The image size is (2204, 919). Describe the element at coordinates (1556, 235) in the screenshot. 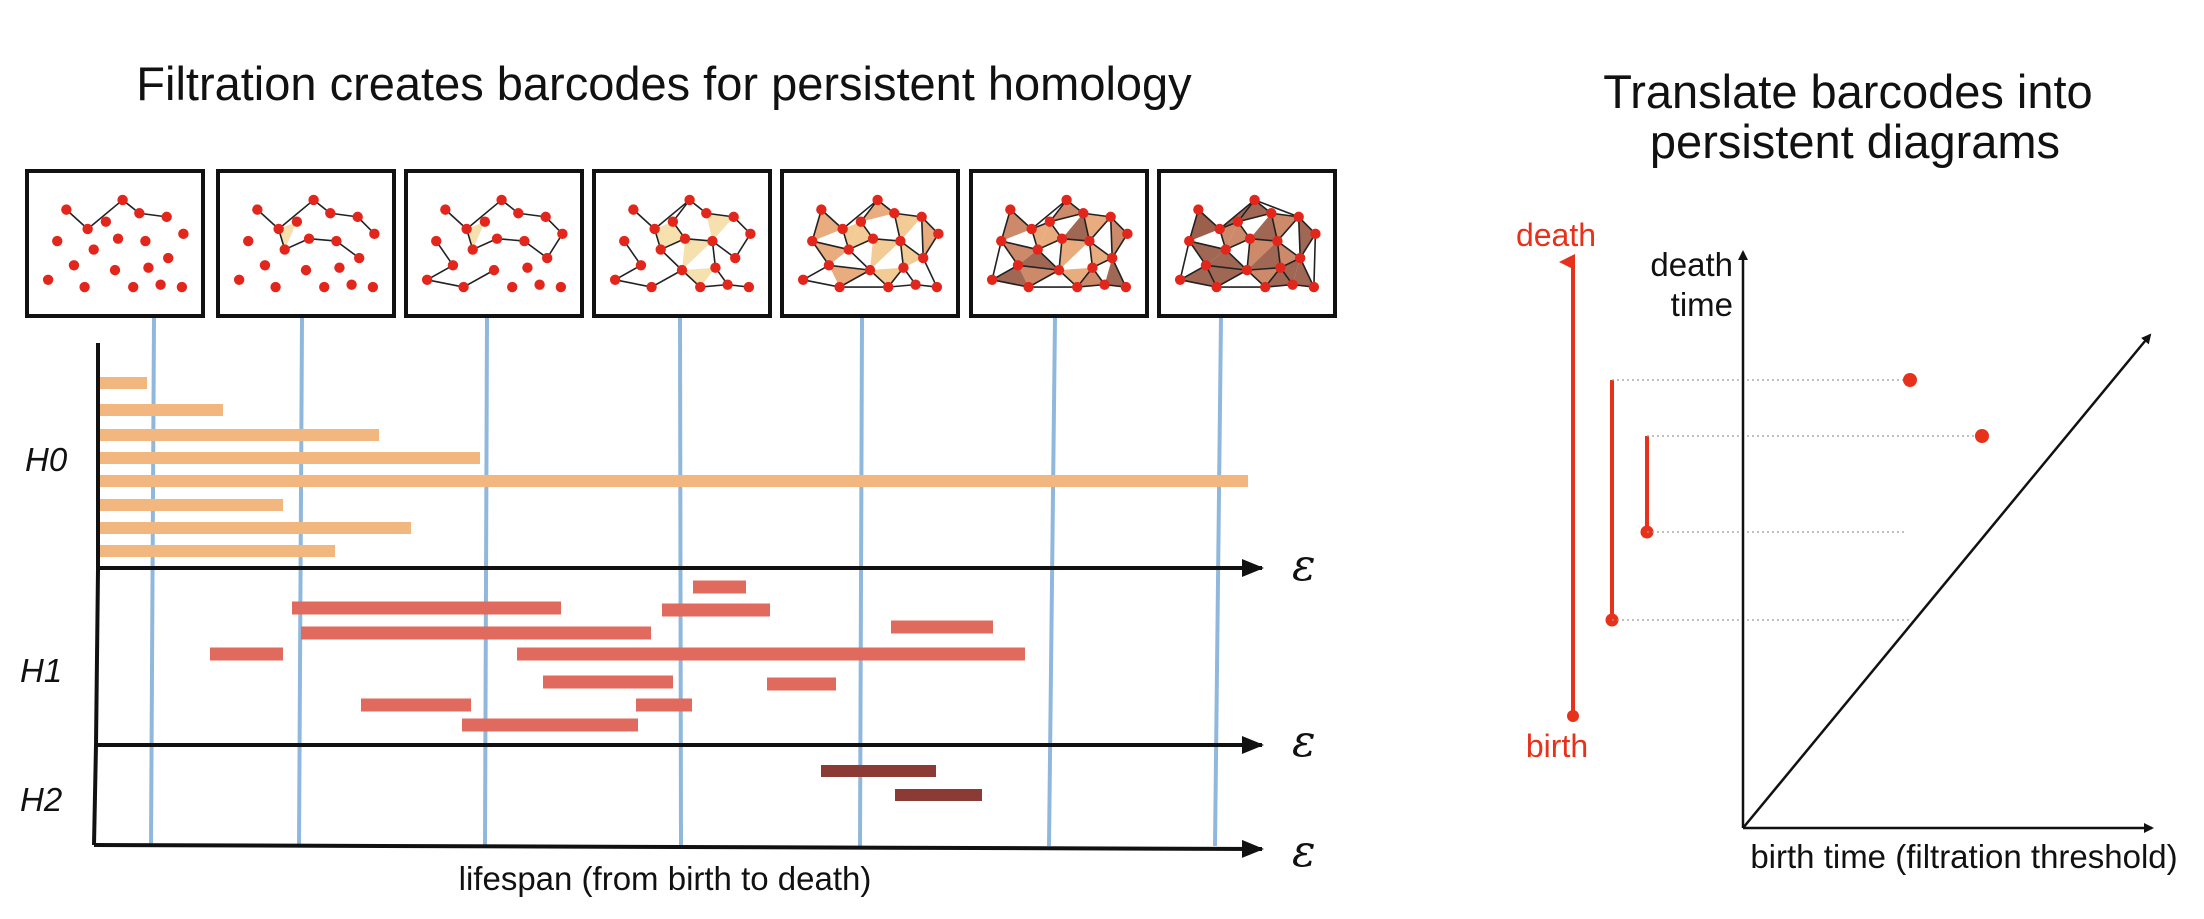

I see `death-label: death` at that location.